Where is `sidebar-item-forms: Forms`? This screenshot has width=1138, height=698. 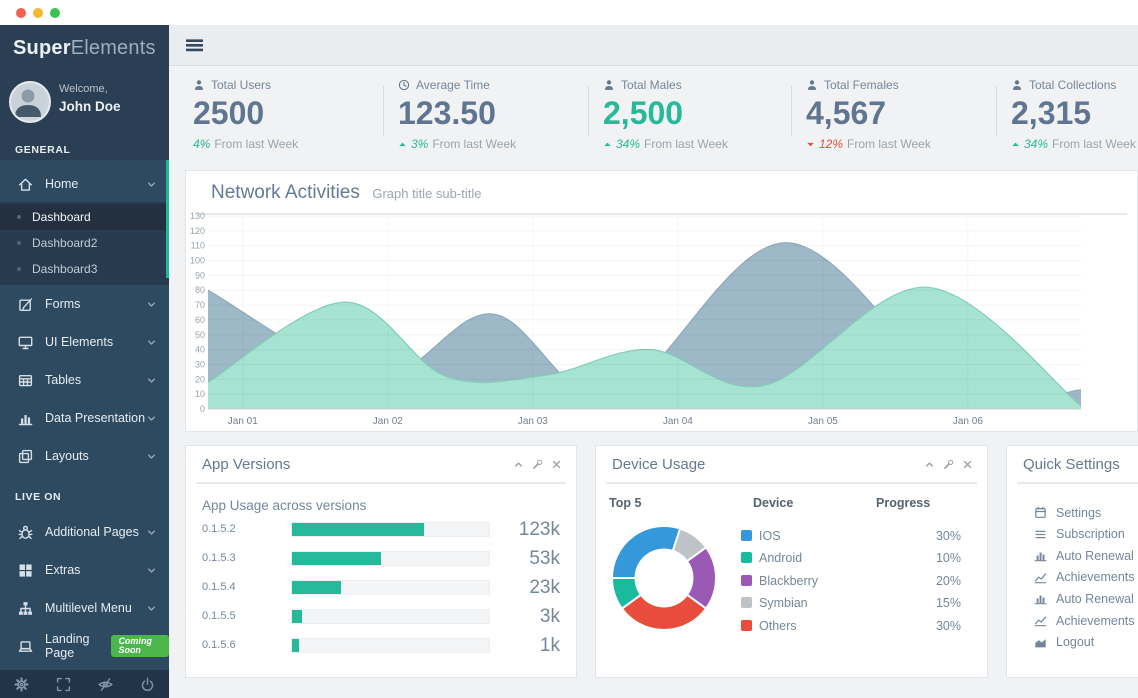 sidebar-item-forms: Forms is located at coordinates (84, 304).